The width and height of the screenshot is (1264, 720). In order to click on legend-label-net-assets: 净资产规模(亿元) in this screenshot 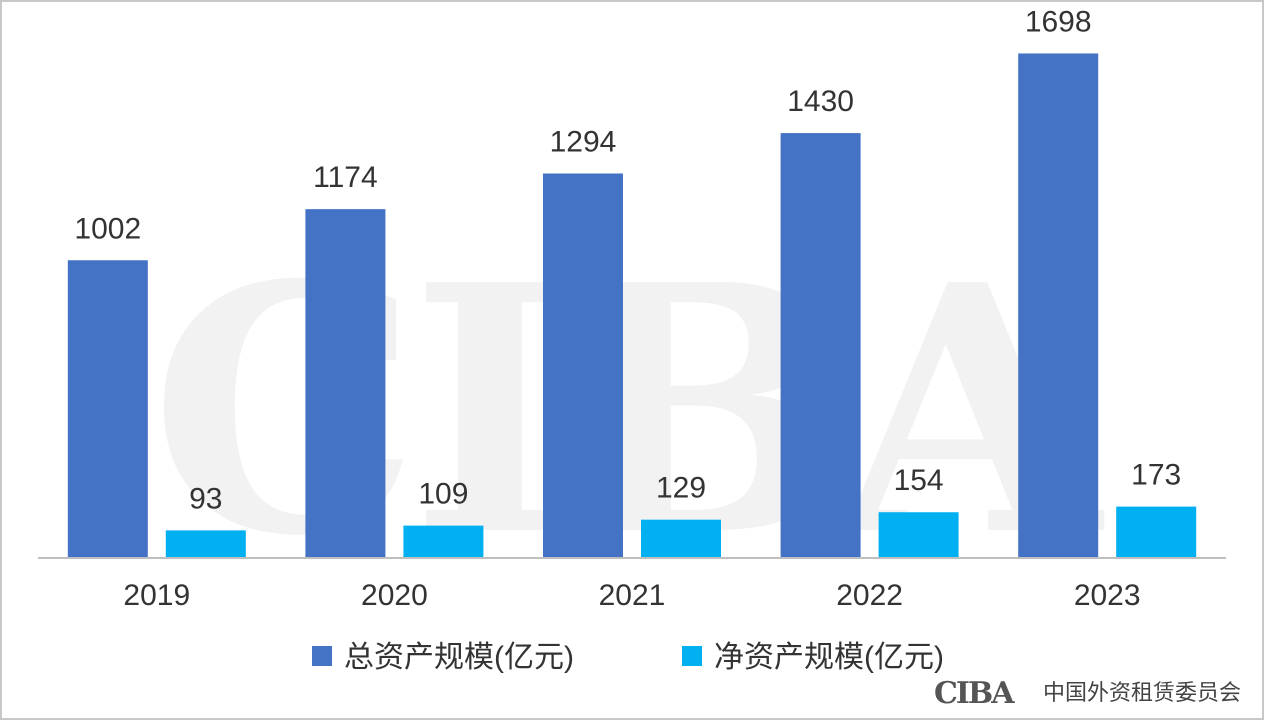, I will do `click(829, 657)`.